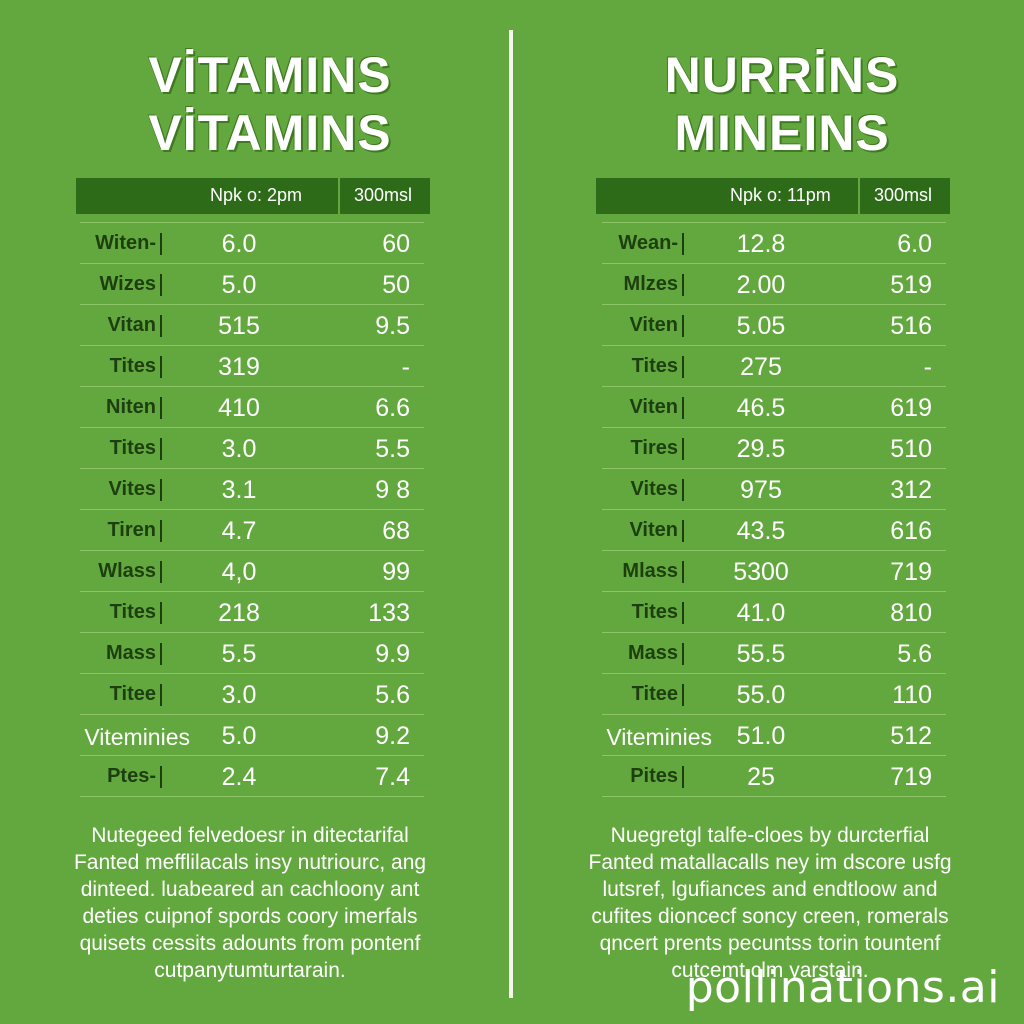 The width and height of the screenshot is (1024, 1024). I want to click on value-col-2: 512, so click(911, 736).